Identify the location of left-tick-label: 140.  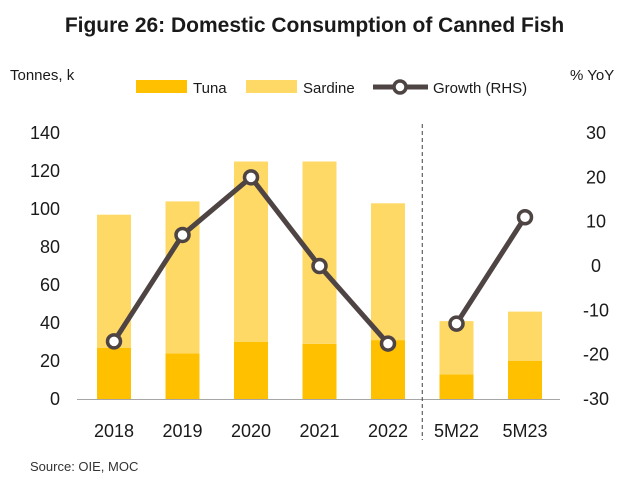
(45, 133).